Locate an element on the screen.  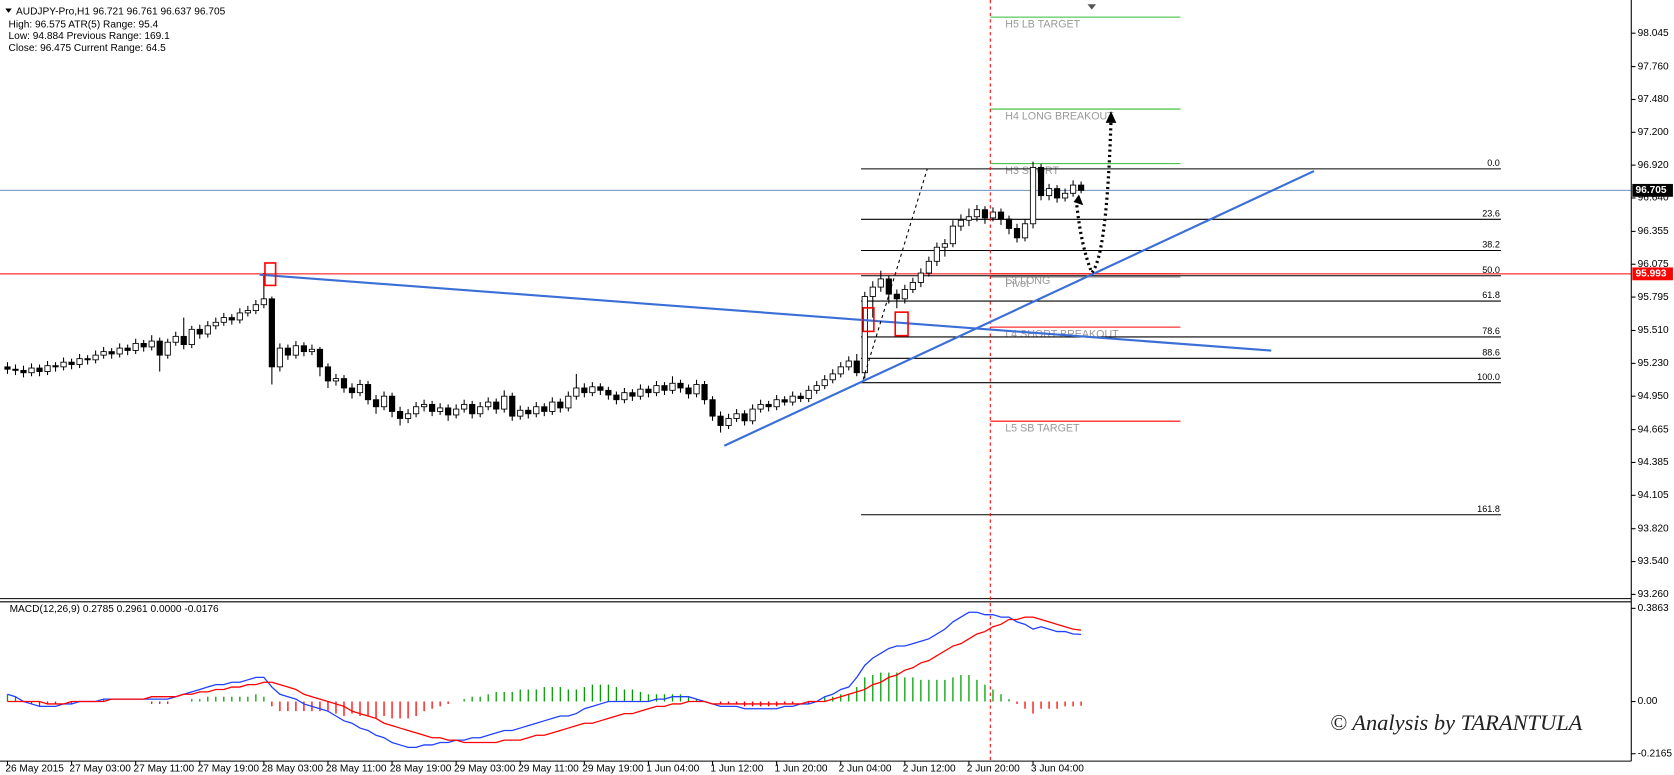
fib-label: 61.8 is located at coordinates (1491, 295).